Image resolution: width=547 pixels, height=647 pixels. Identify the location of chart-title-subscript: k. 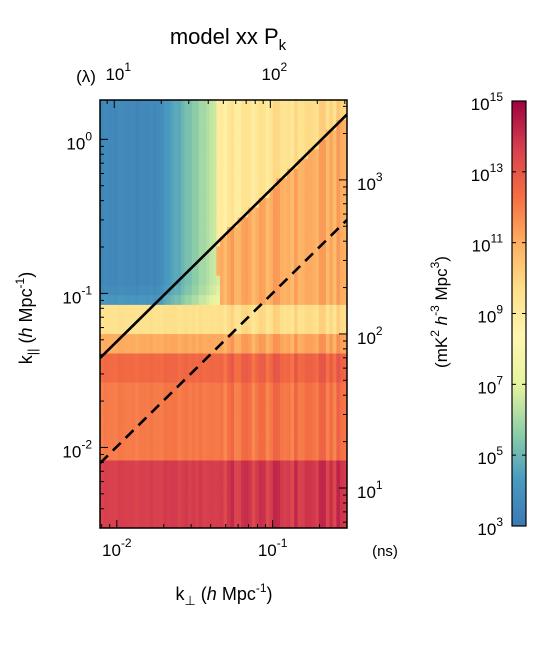
(283, 45).